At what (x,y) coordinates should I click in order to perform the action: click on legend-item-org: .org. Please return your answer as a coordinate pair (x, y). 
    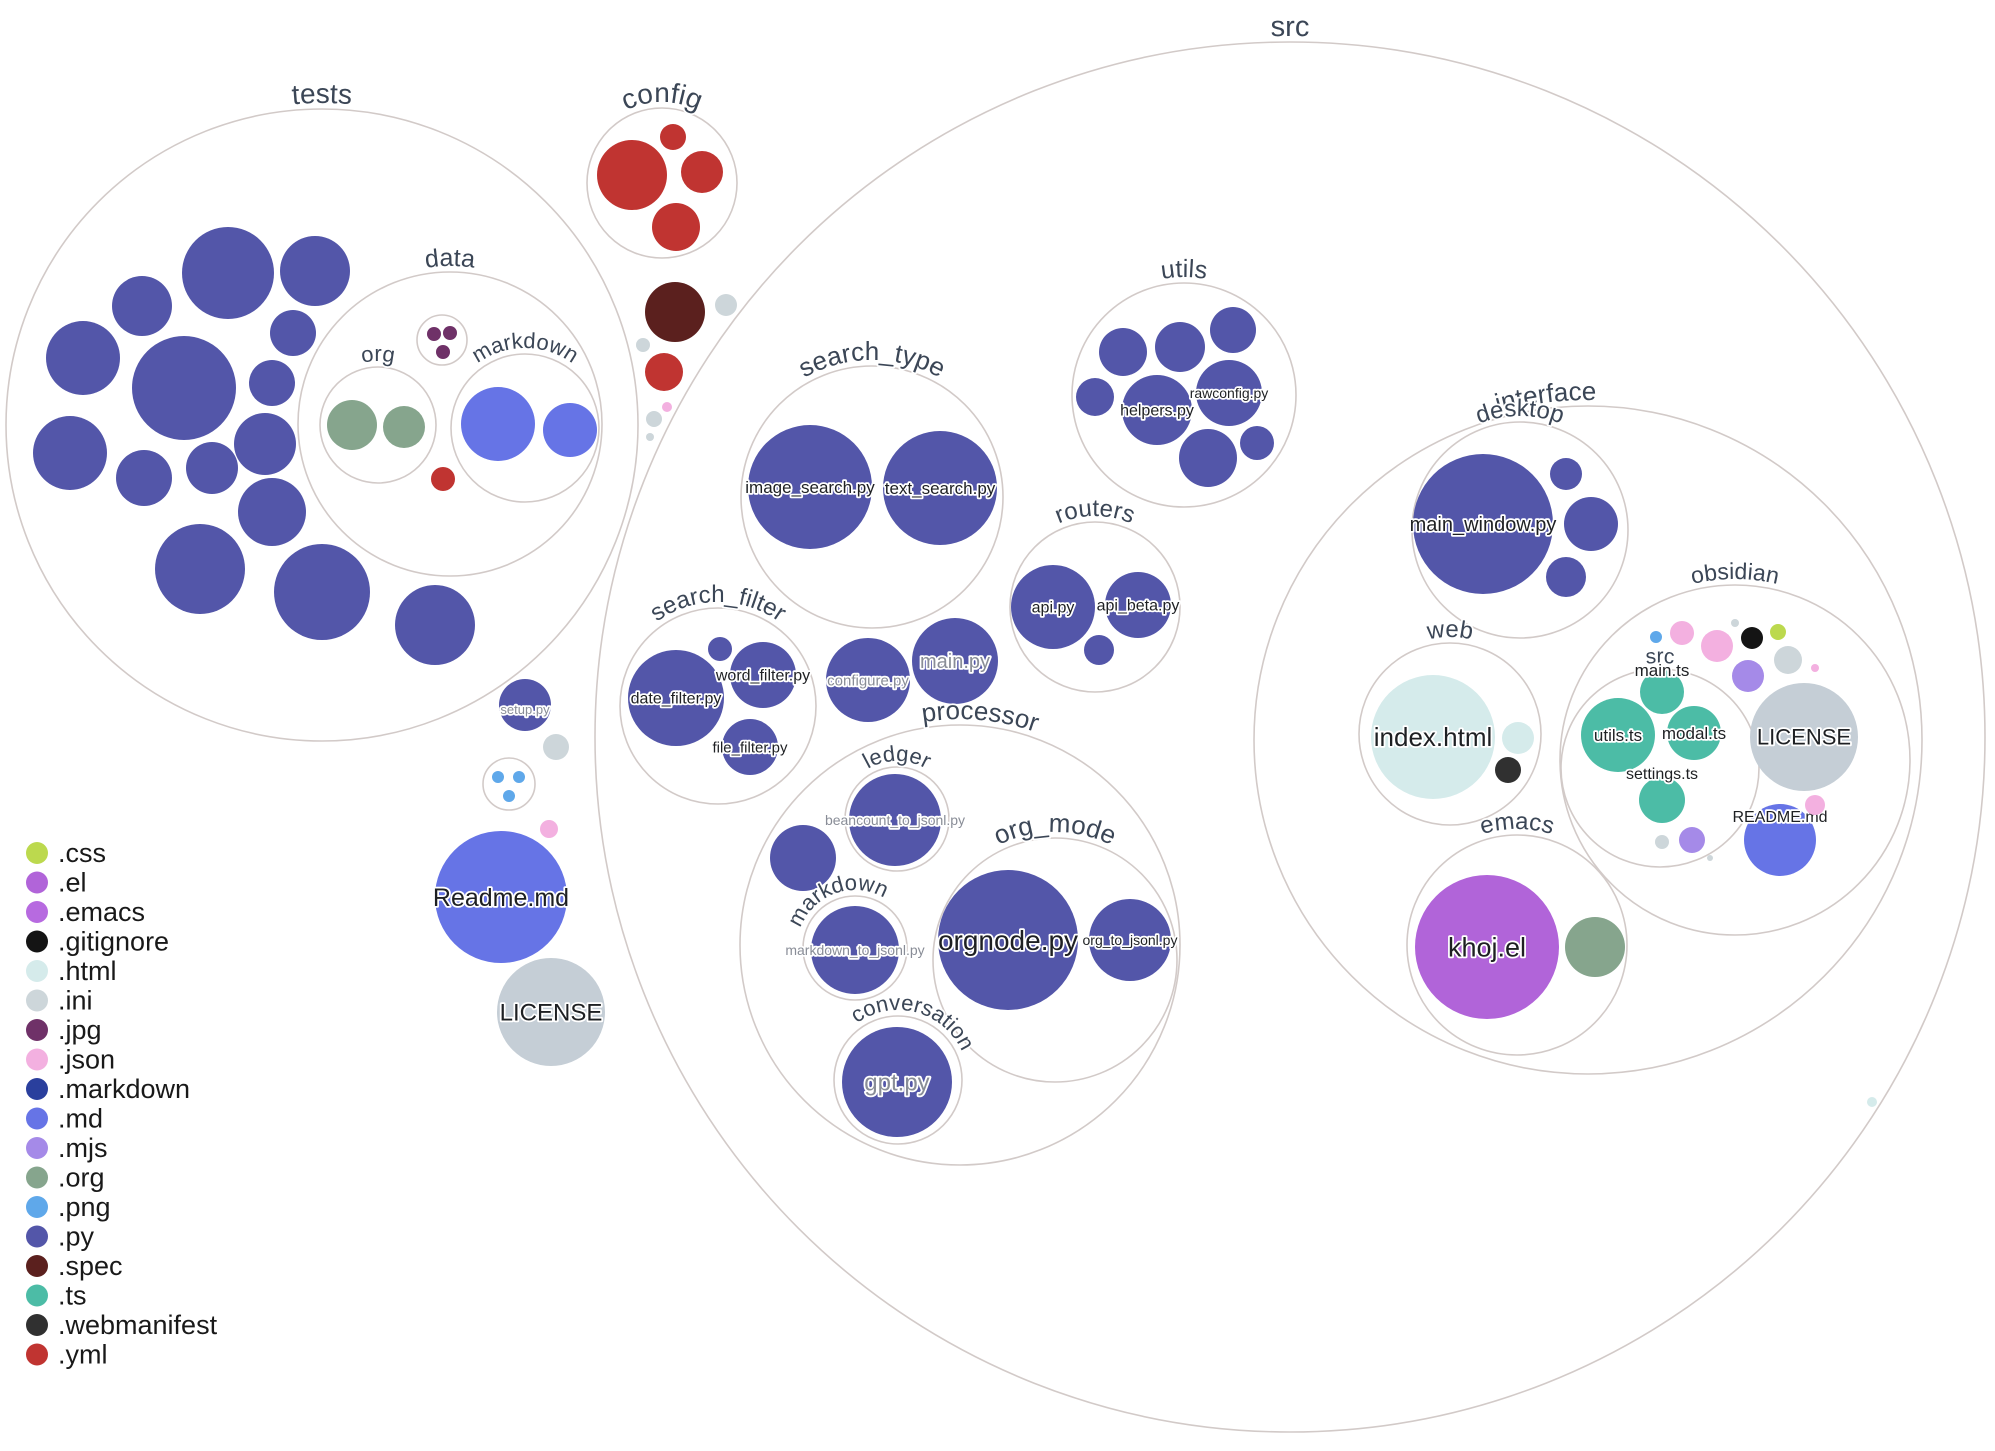
    Looking at the image, I should click on (65, 1178).